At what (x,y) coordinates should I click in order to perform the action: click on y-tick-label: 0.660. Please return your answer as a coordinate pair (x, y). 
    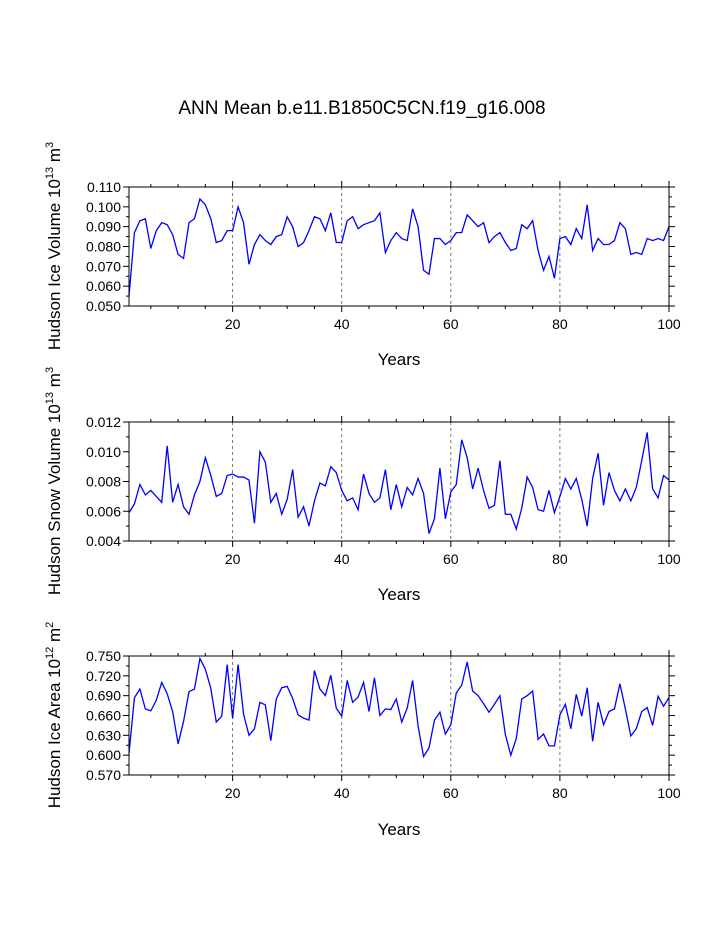
    Looking at the image, I should click on (103, 716).